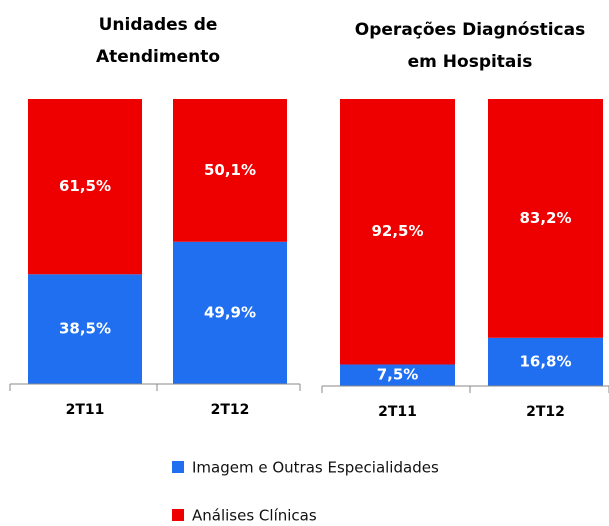 This screenshot has height=526, width=609. I want to click on chart-title: em Hospitais, so click(470, 62).